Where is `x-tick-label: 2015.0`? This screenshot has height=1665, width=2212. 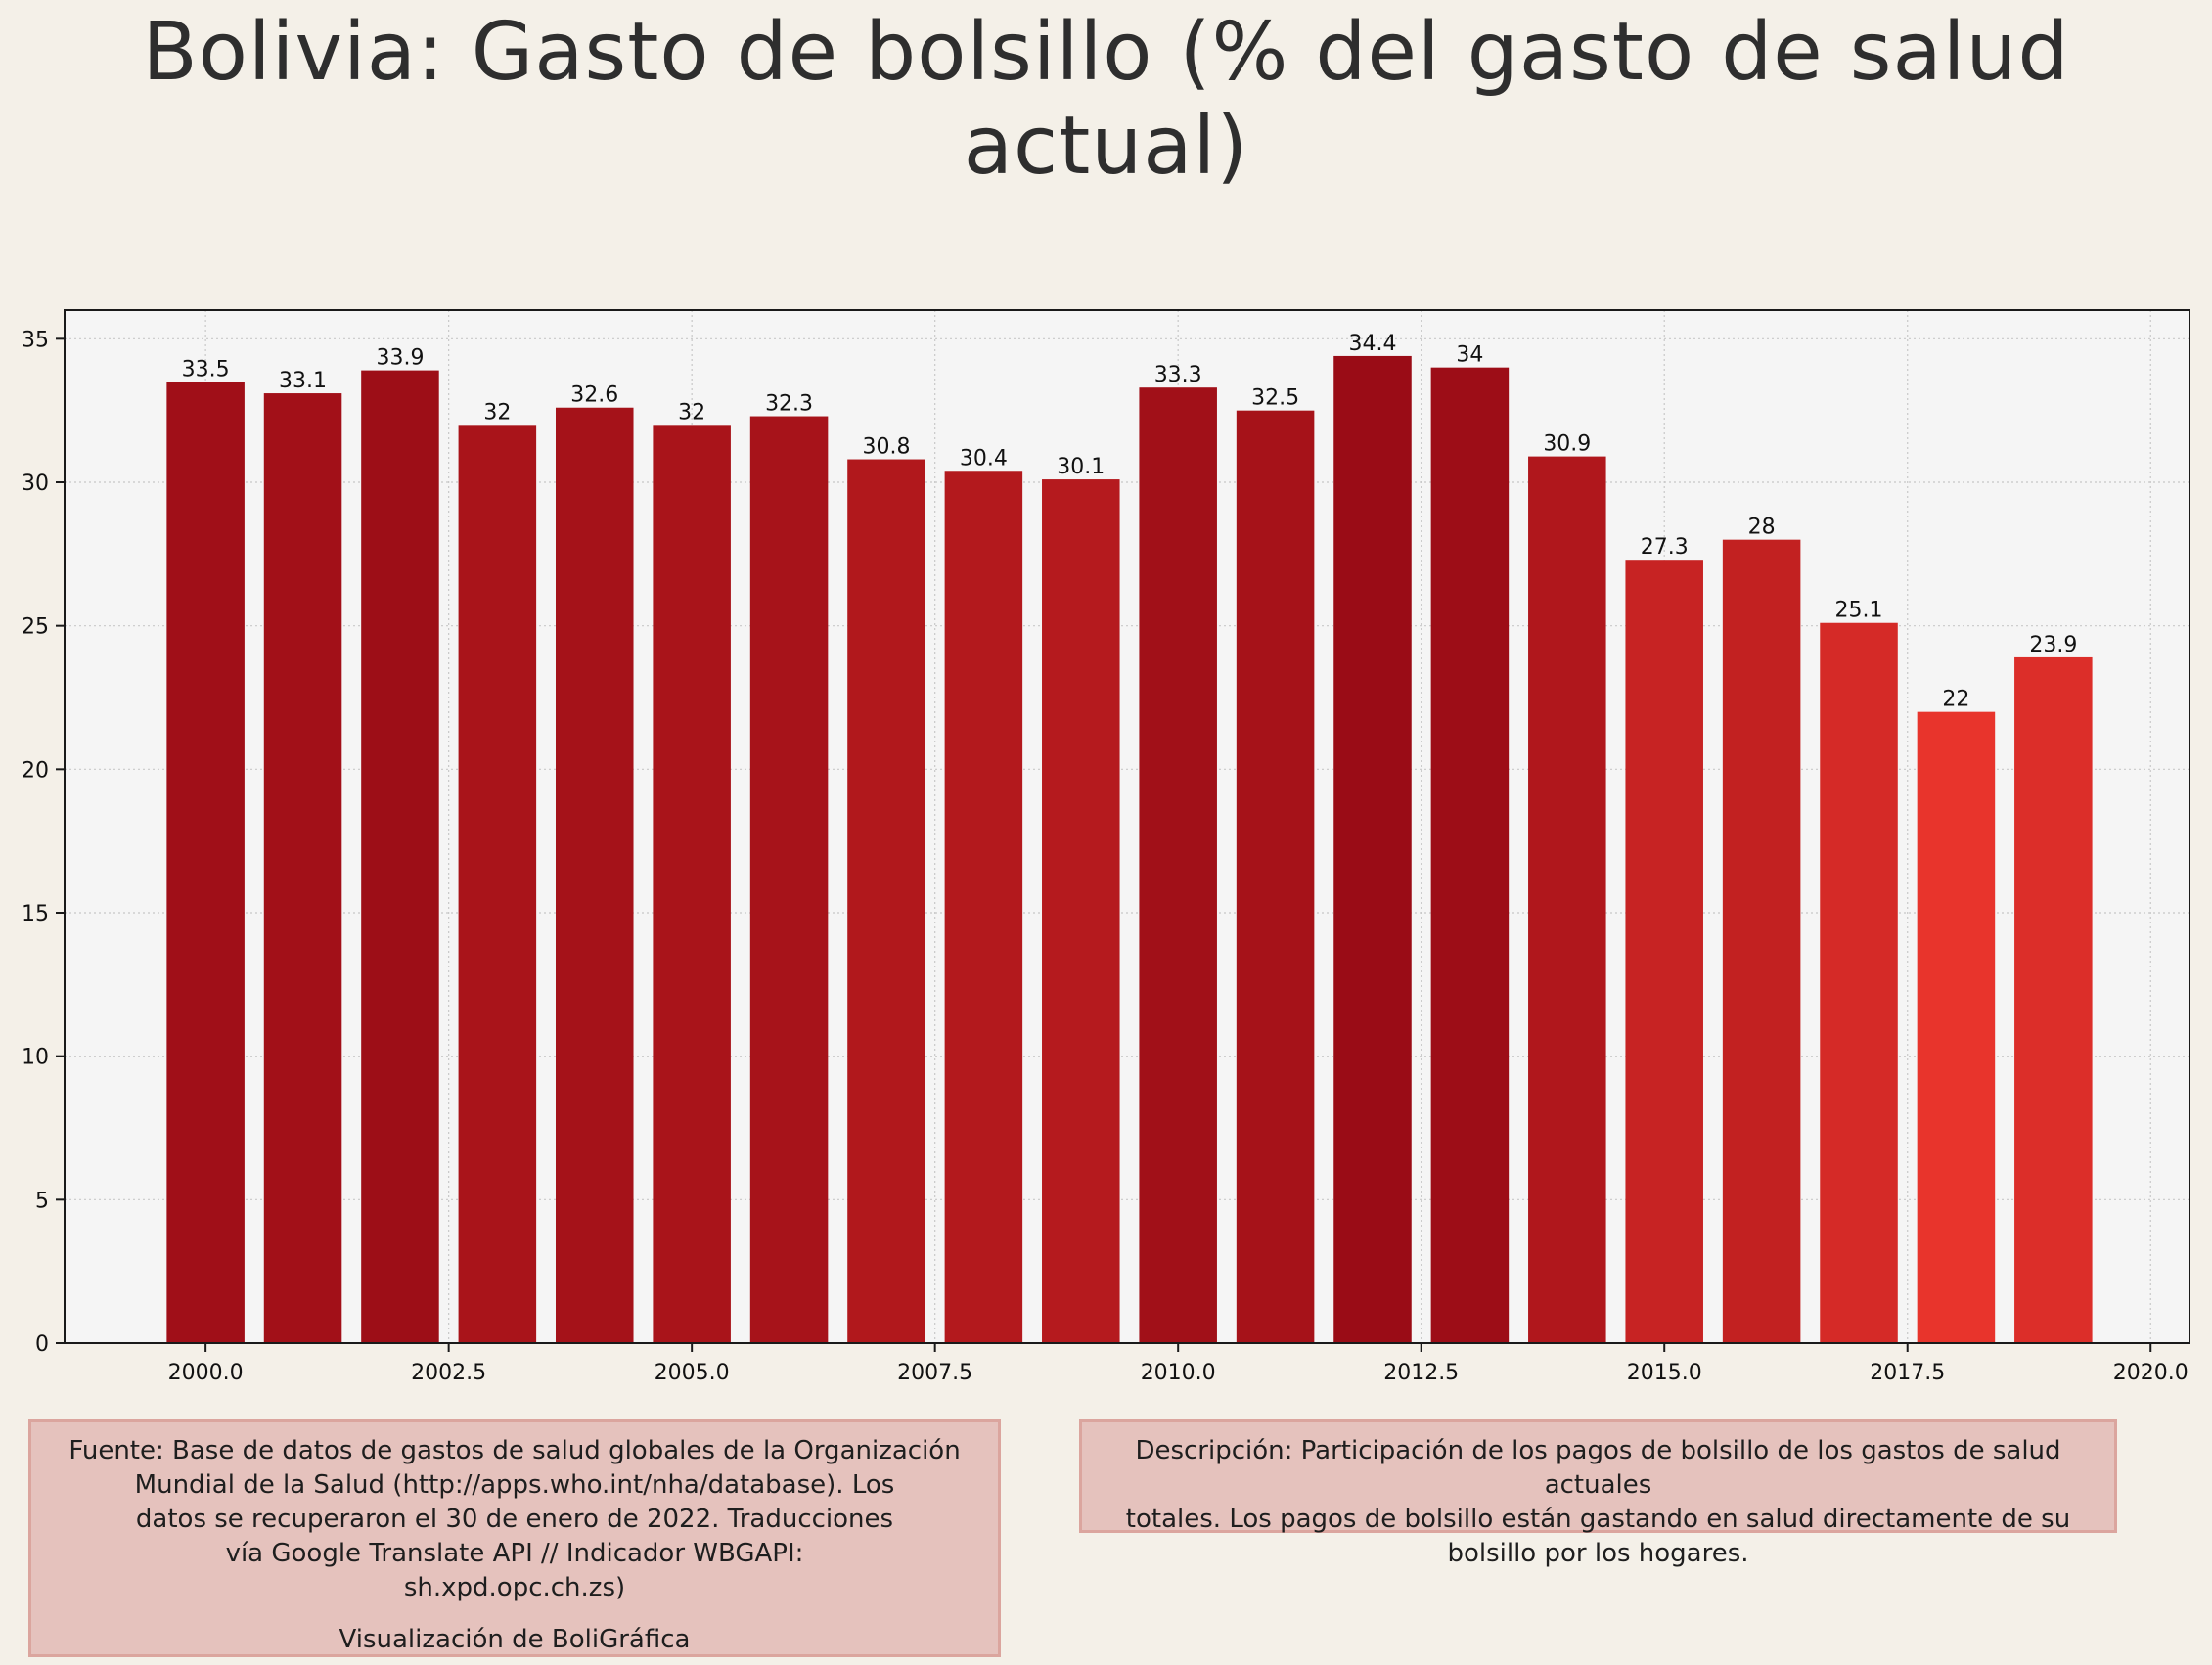
x-tick-label: 2015.0 is located at coordinates (1664, 1373).